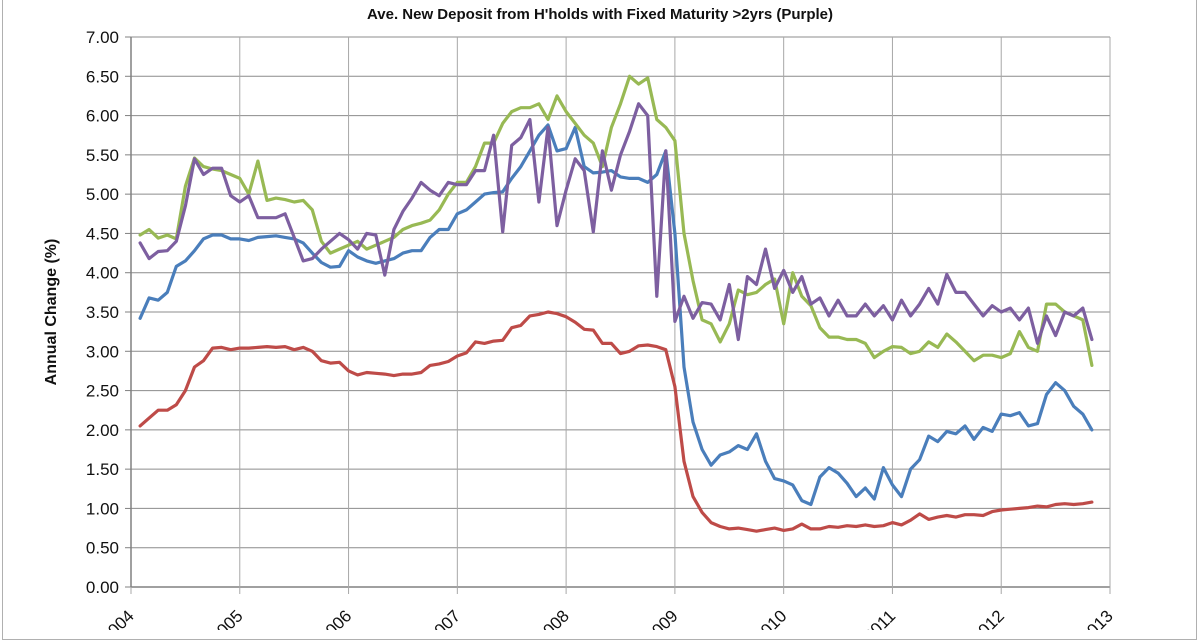  Describe the element at coordinates (102, 508) in the screenshot. I see `y-tick-label: 1.00` at that location.